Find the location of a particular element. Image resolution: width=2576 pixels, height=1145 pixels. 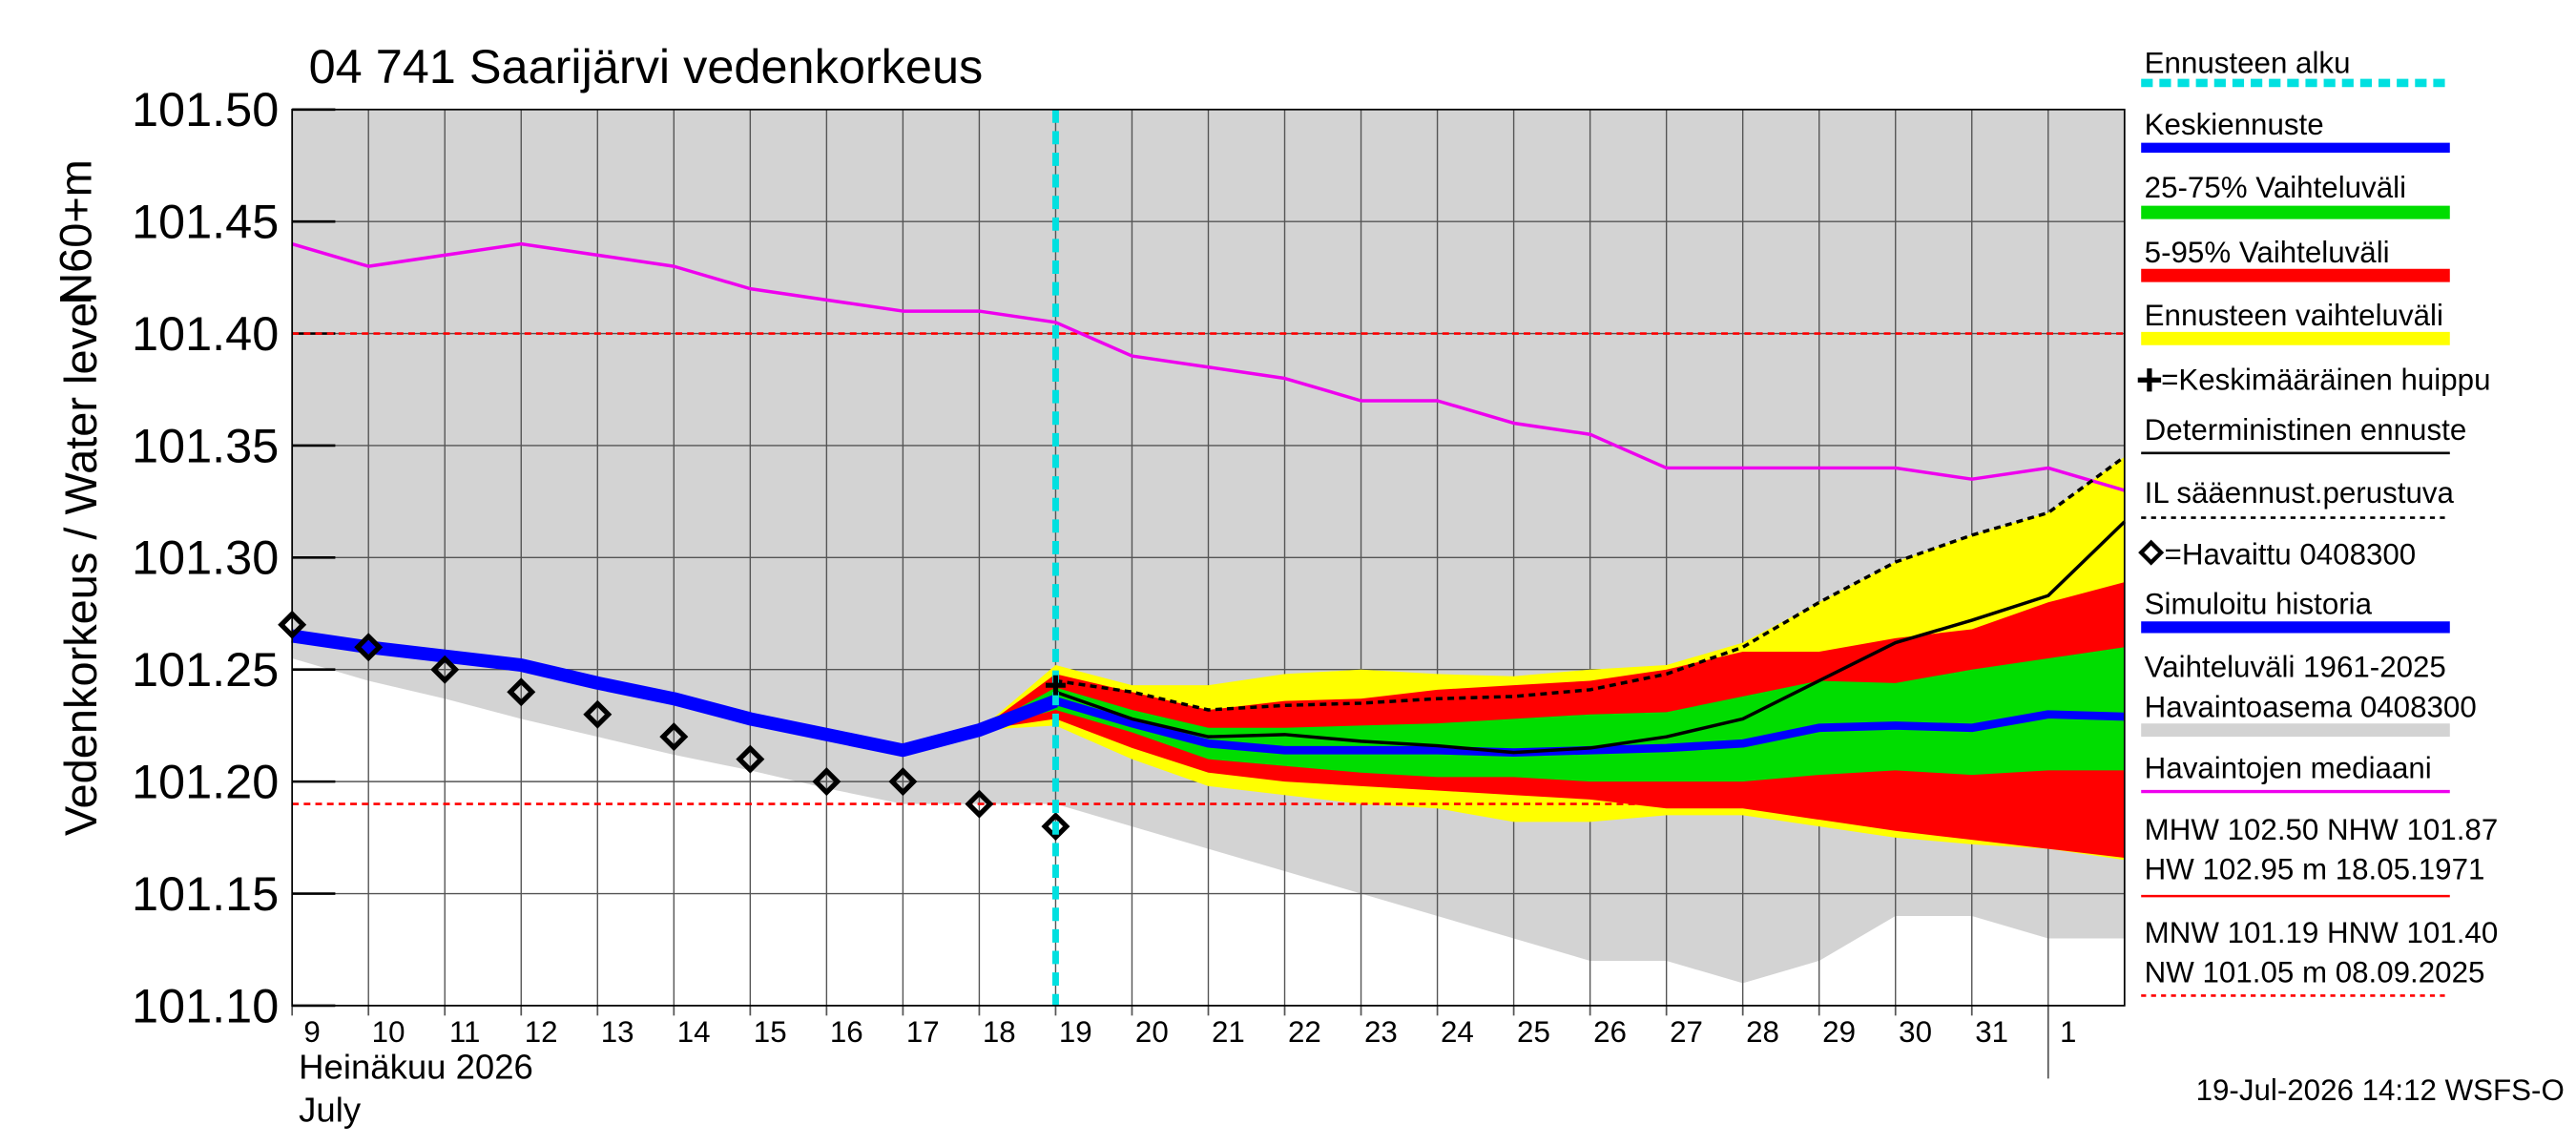

x-tick-label: 16 is located at coordinates (846, 1032).